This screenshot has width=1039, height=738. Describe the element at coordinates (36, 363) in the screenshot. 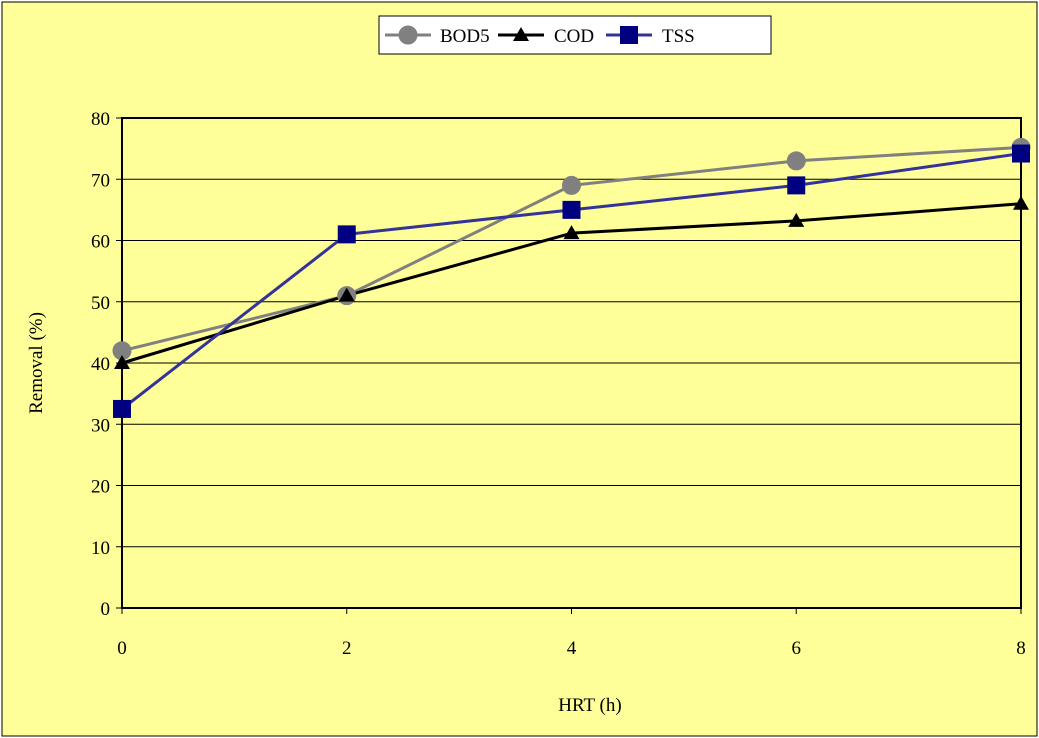

I see `y-axis-title: Removal (%)` at that location.